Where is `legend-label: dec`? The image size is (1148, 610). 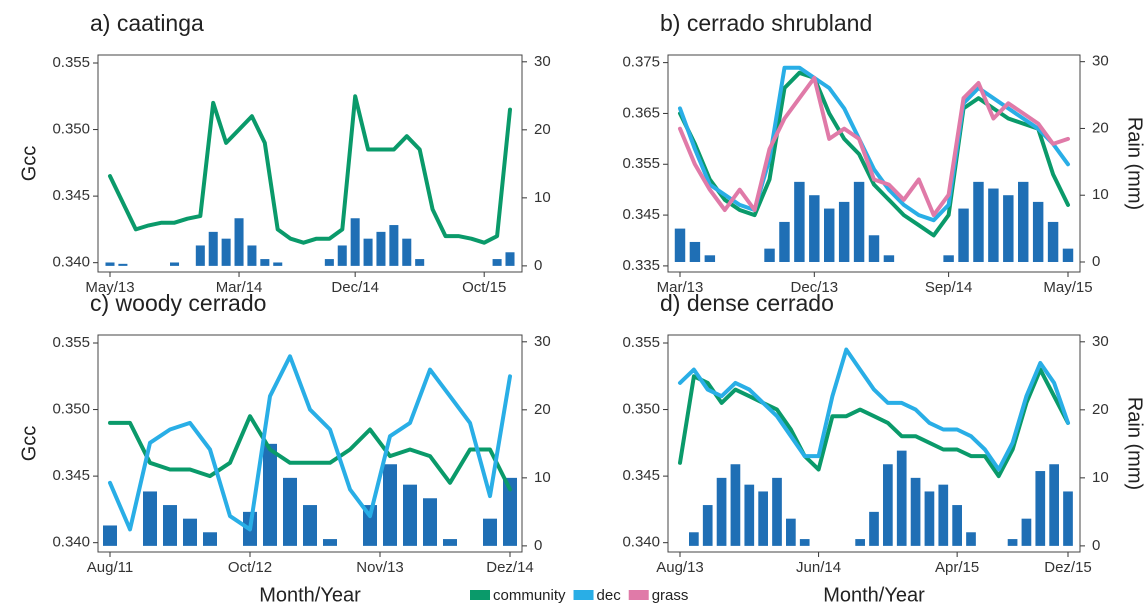 legend-label: dec is located at coordinates (609, 595).